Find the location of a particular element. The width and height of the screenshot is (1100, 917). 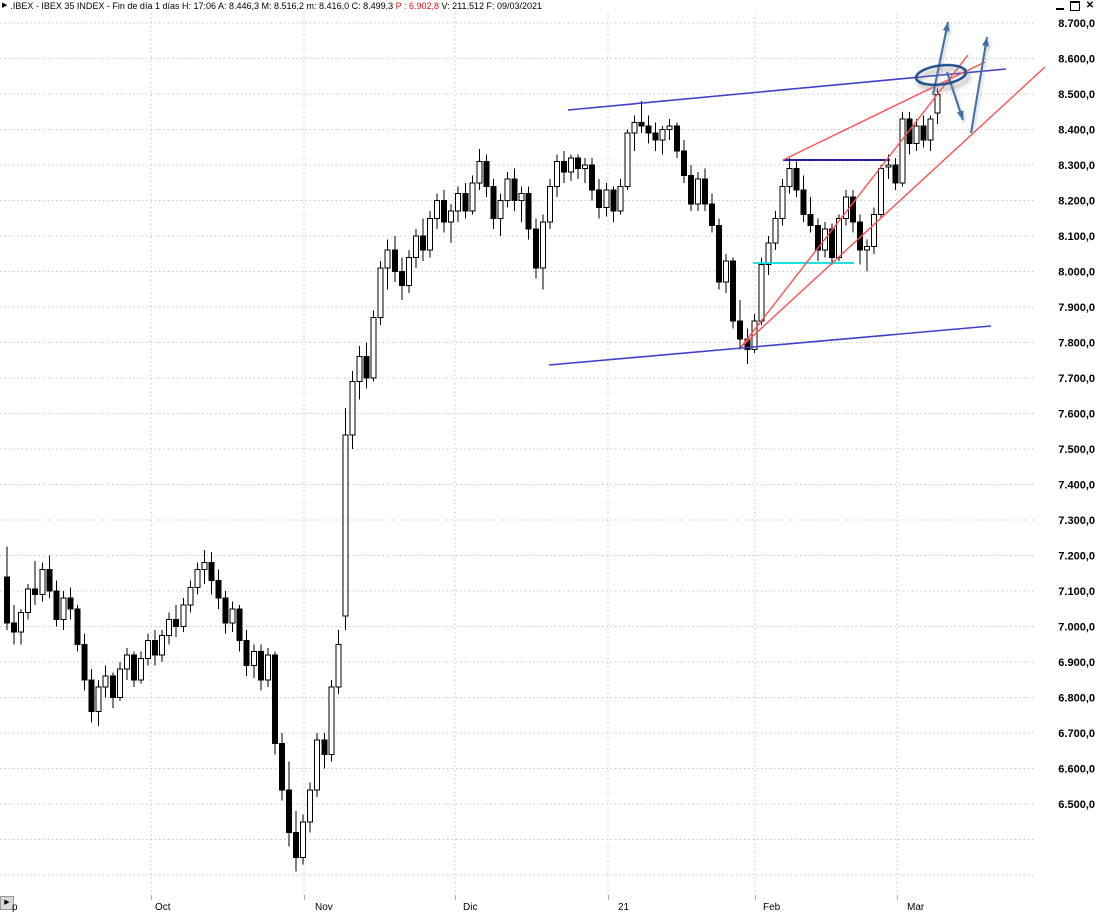

x-axis-label: Nov is located at coordinates (324, 907).